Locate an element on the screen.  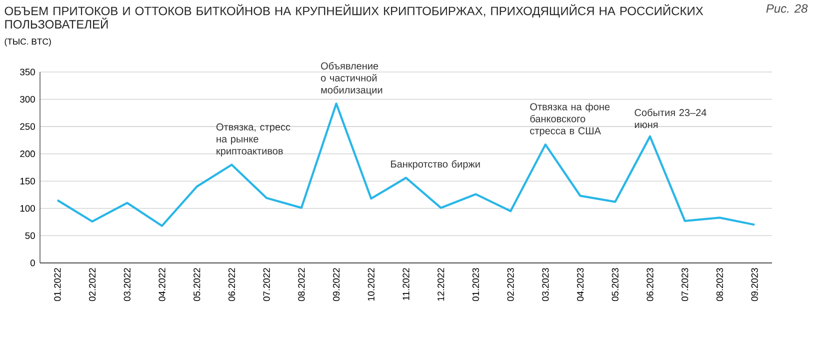
annotation: Объявление о частичной мобилизации is located at coordinates (351, 79).